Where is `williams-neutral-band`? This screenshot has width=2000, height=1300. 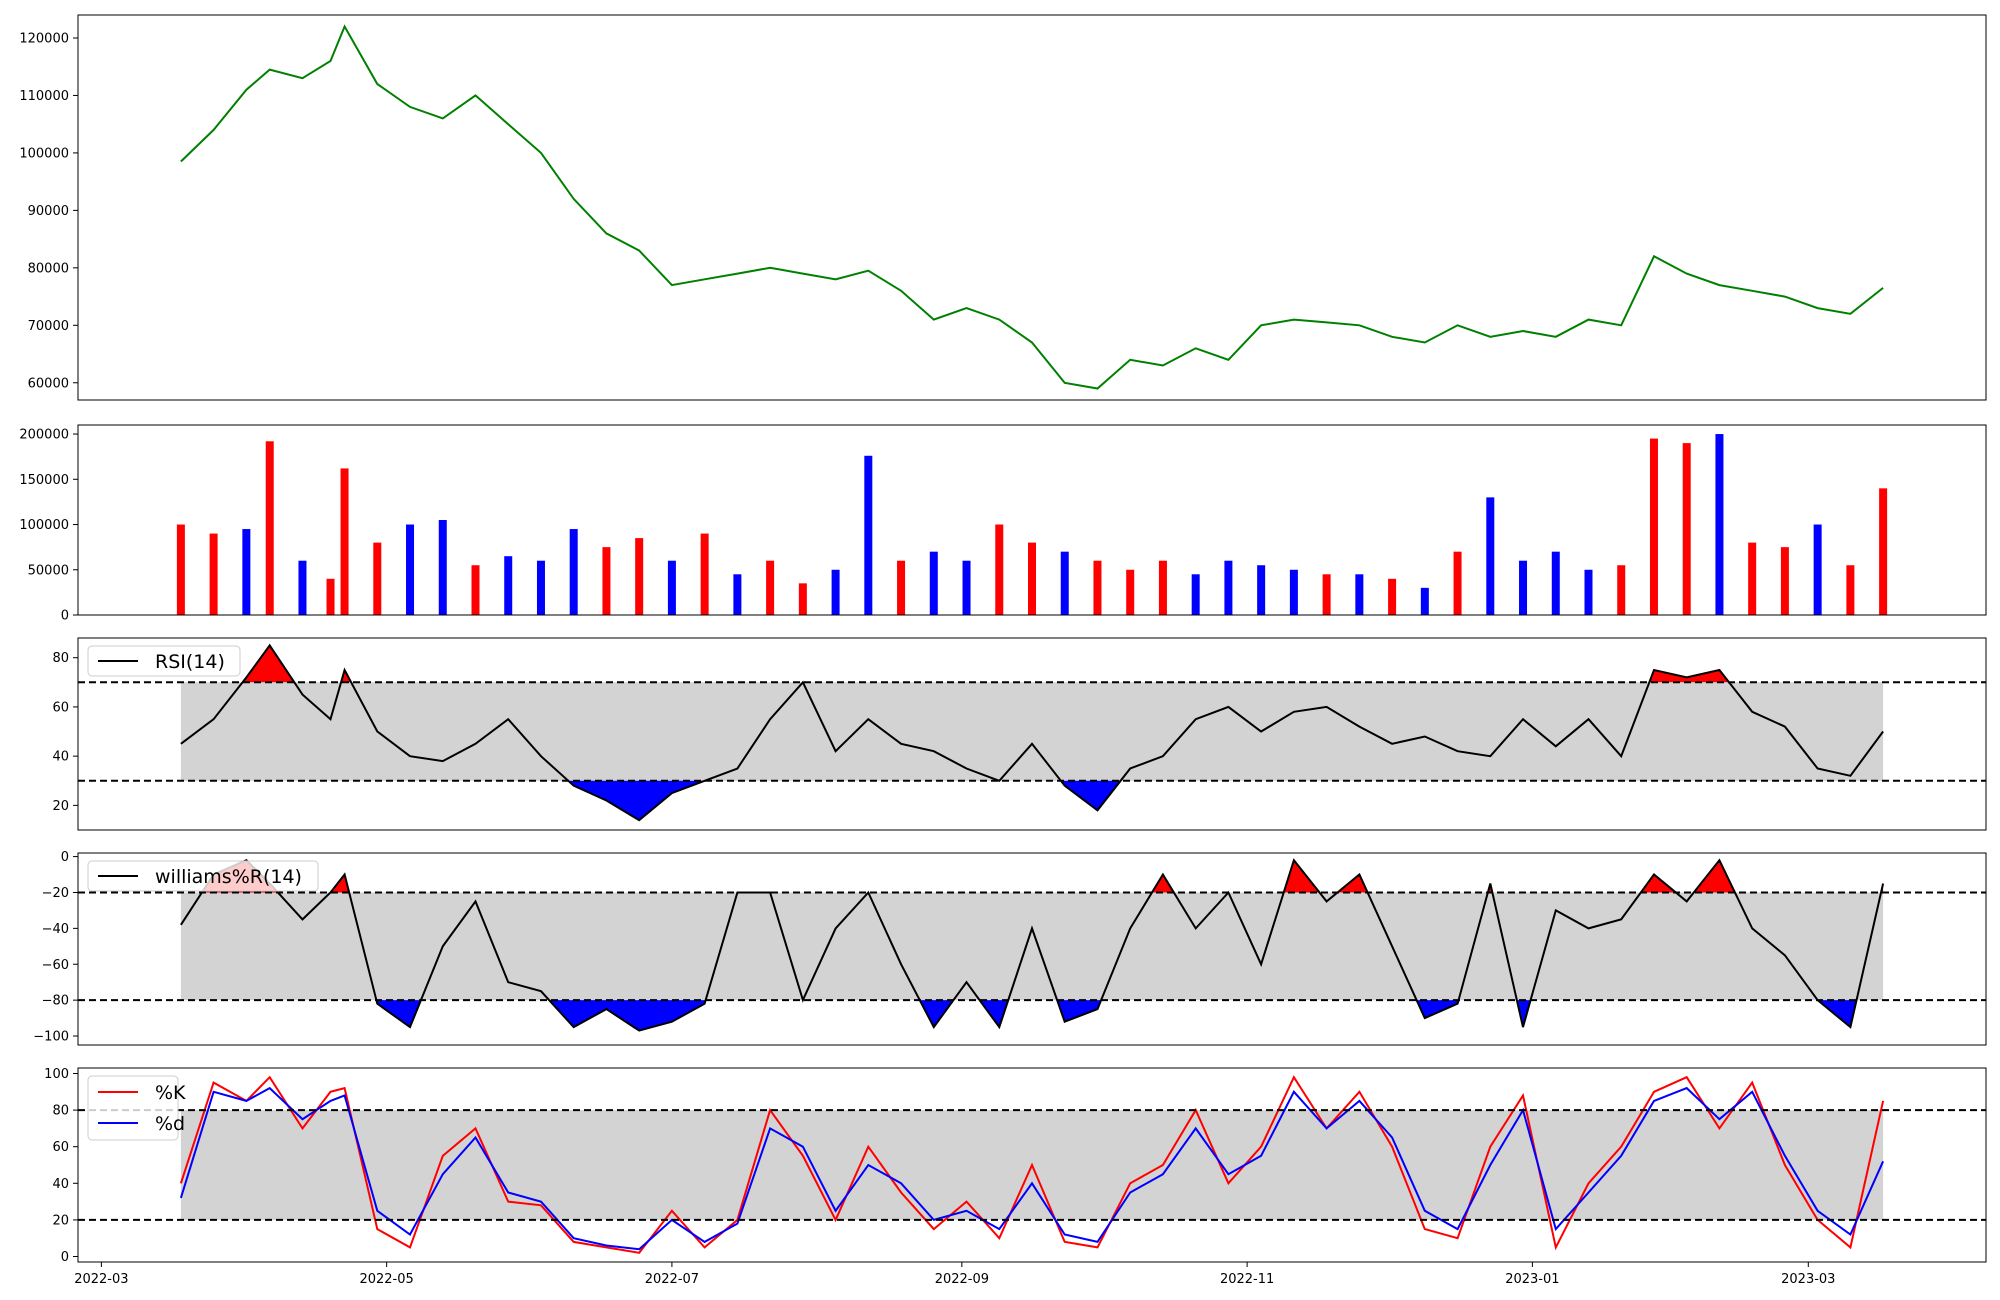
williams-neutral-band is located at coordinates (1032, 946).